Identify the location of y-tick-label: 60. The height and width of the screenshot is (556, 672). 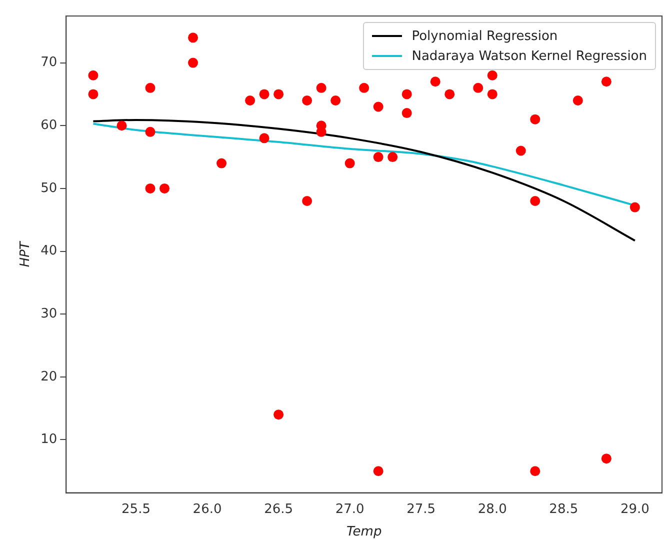
(49, 125).